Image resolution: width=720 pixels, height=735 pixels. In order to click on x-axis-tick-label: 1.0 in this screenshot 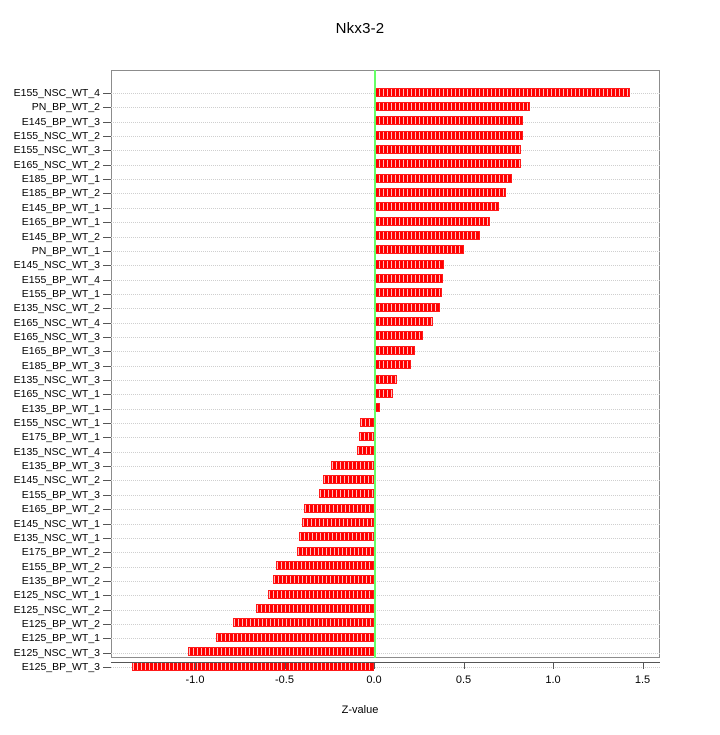, I will do `click(553, 680)`.